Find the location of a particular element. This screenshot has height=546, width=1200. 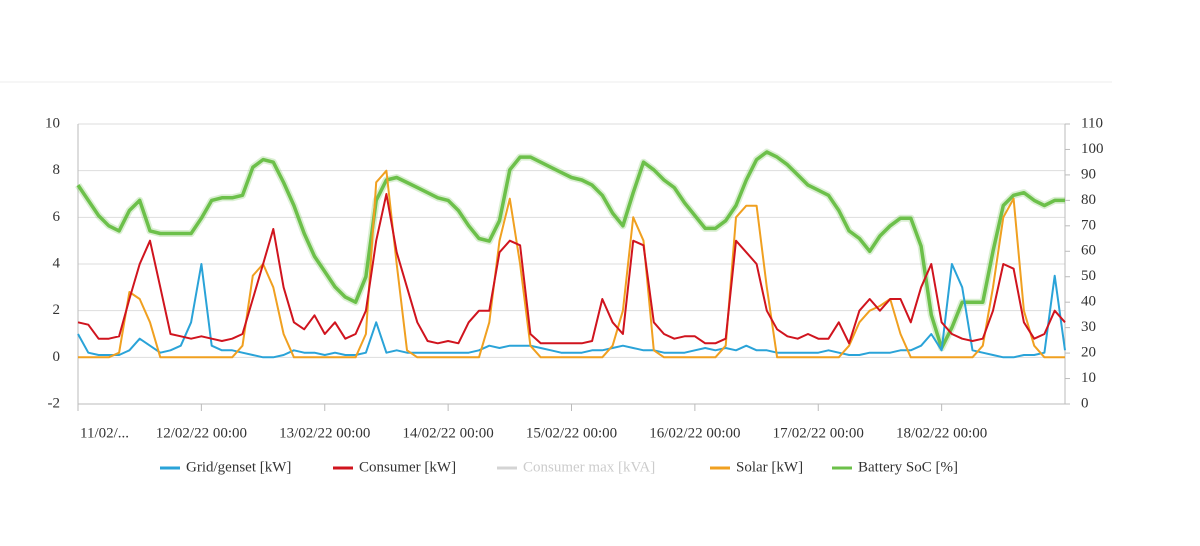

x-tick-label: 12/02/22 00:00 is located at coordinates (201, 433).